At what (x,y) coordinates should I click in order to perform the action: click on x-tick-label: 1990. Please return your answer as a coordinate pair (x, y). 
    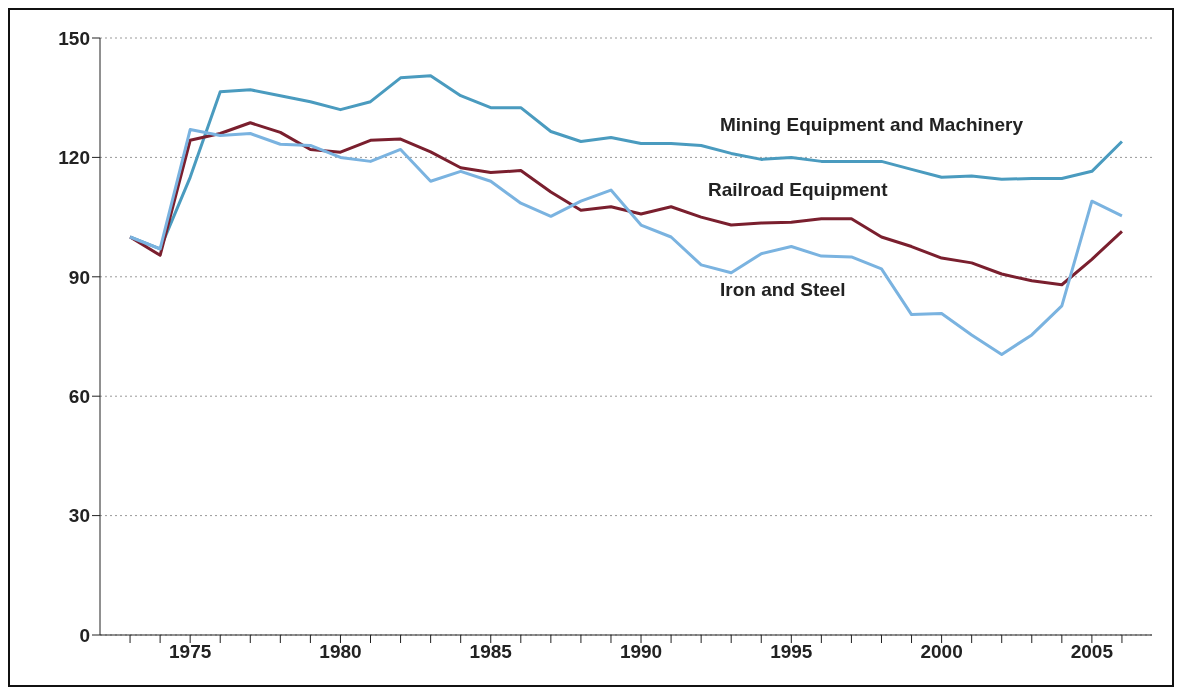
    Looking at the image, I should click on (641, 652).